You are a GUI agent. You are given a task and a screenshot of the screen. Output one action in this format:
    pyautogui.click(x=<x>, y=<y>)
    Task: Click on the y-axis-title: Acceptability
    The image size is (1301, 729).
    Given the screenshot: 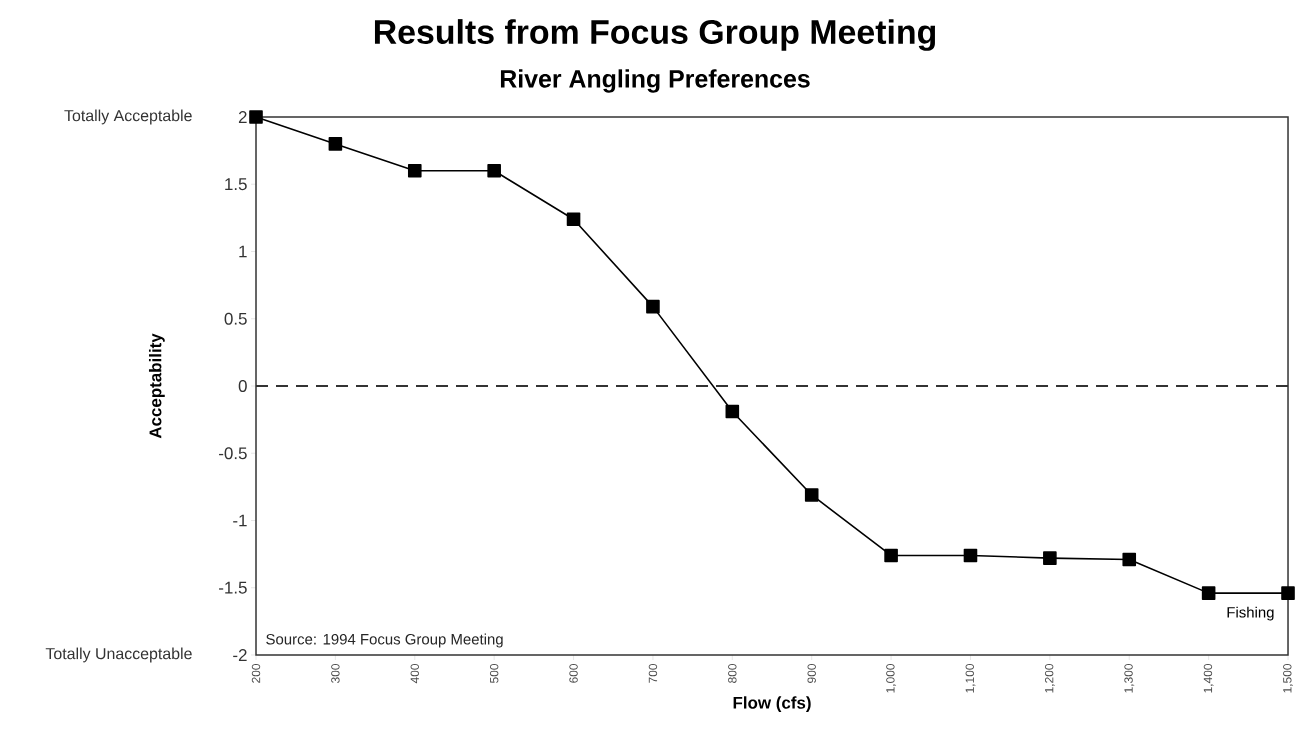 What is the action you would take?
    pyautogui.click(x=156, y=386)
    